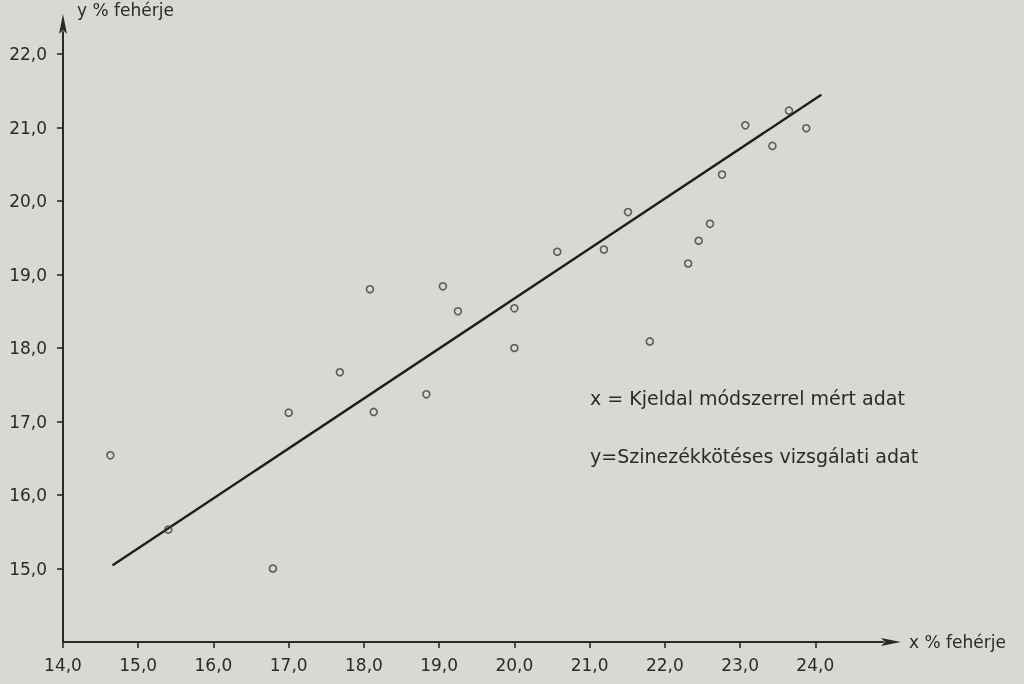  Describe the element at coordinates (28, 421) in the screenshot. I see `y-tick-label: 17,0` at that location.